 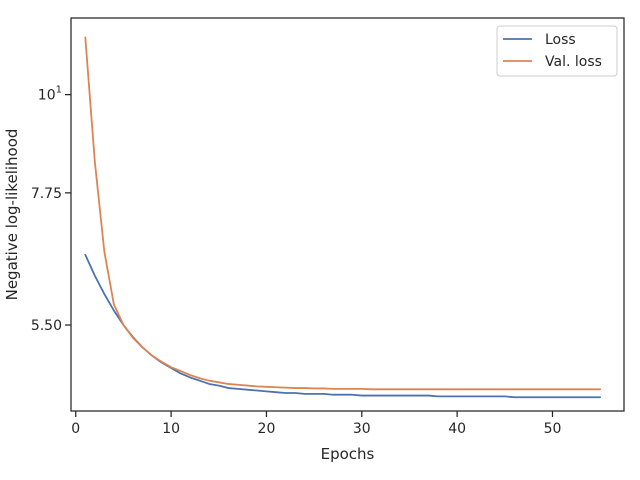 I want to click on x-tick-label: 40, so click(x=457, y=429).